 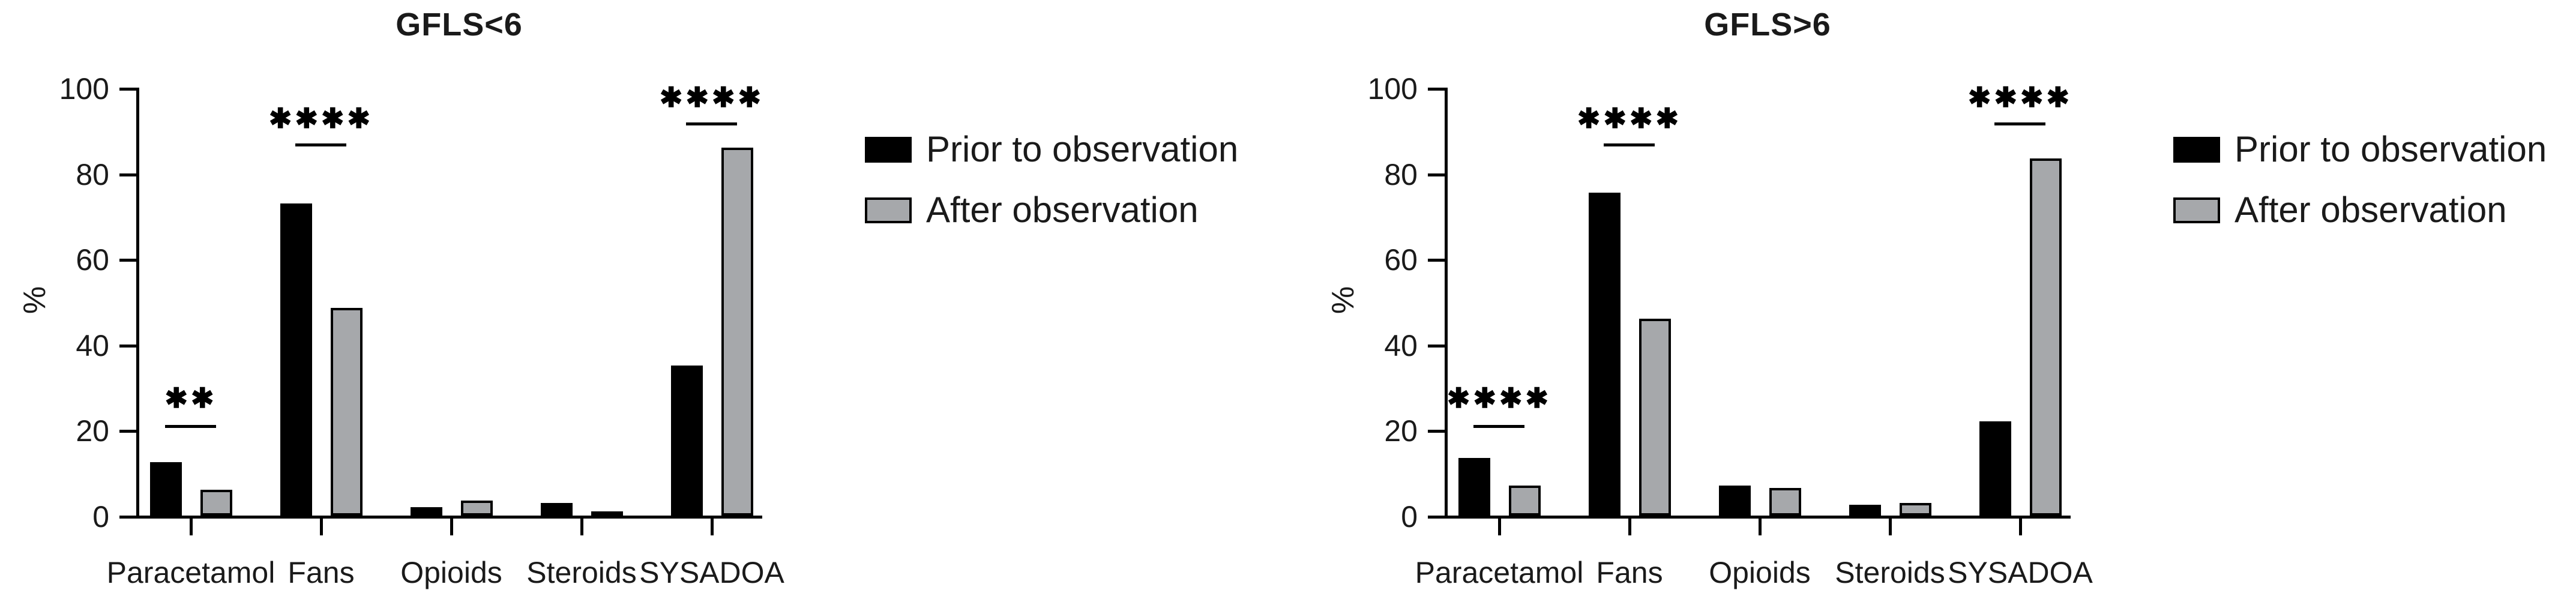 What do you see at coordinates (459, 25) in the screenshot?
I see `chart-title: GFLS<6` at bounding box center [459, 25].